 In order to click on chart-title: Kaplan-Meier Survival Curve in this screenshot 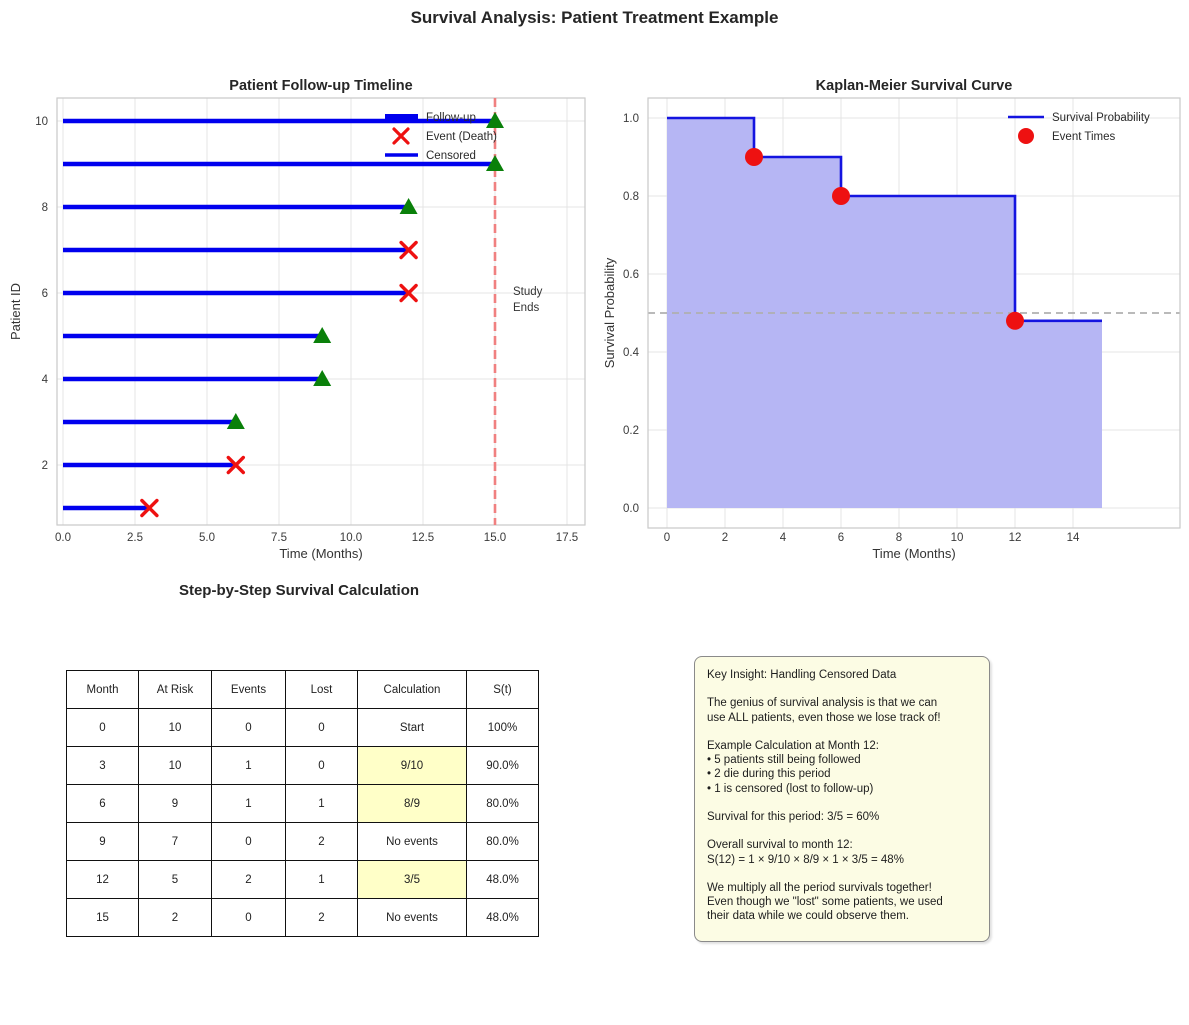, I will do `click(914, 86)`.